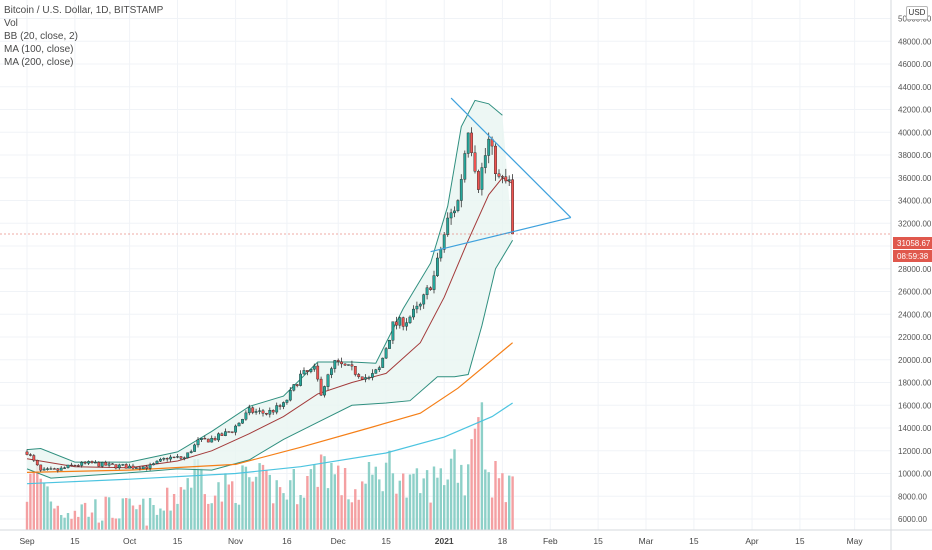 The width and height of the screenshot is (932, 550). Describe the element at coordinates (39, 62) in the screenshot. I see `legend-ma200: MA (200, close)` at that location.